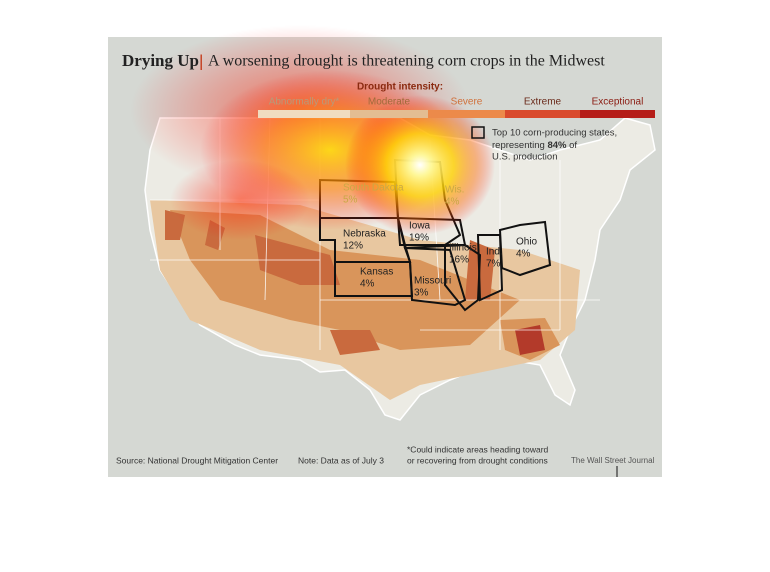 Image resolution: width=770 pixels, height=572 pixels. I want to click on state-name: Missouri, so click(432, 281).